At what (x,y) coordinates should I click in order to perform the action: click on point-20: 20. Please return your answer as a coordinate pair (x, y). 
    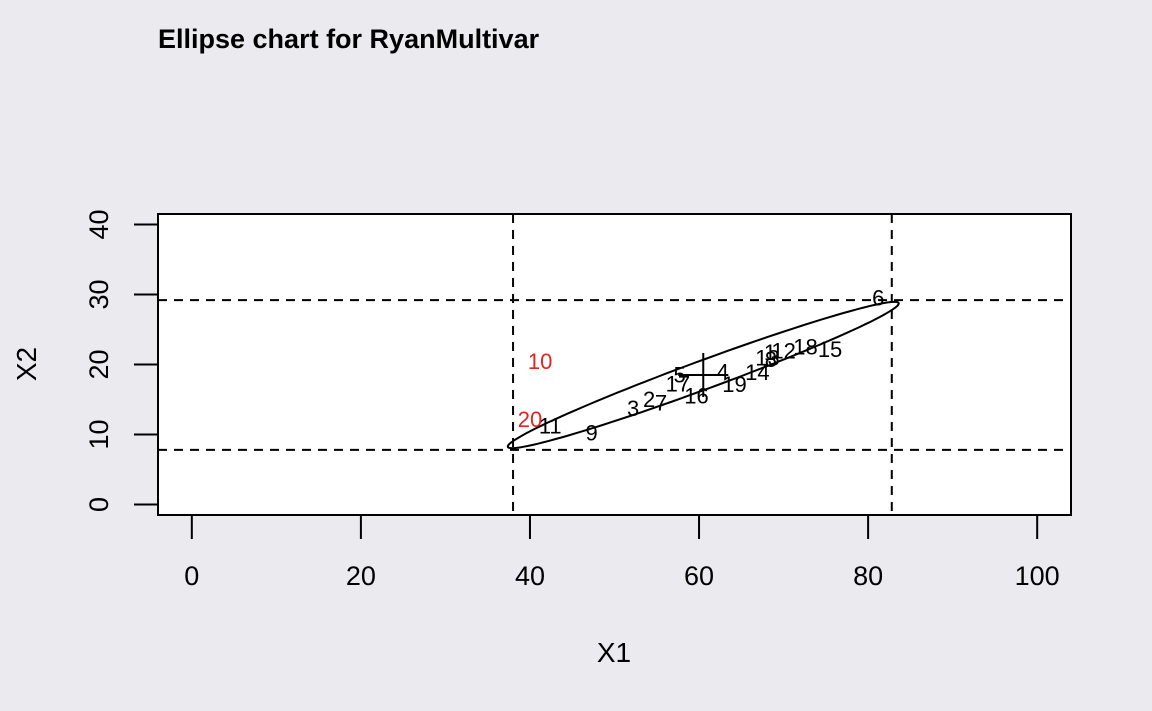
    Looking at the image, I should click on (530, 419).